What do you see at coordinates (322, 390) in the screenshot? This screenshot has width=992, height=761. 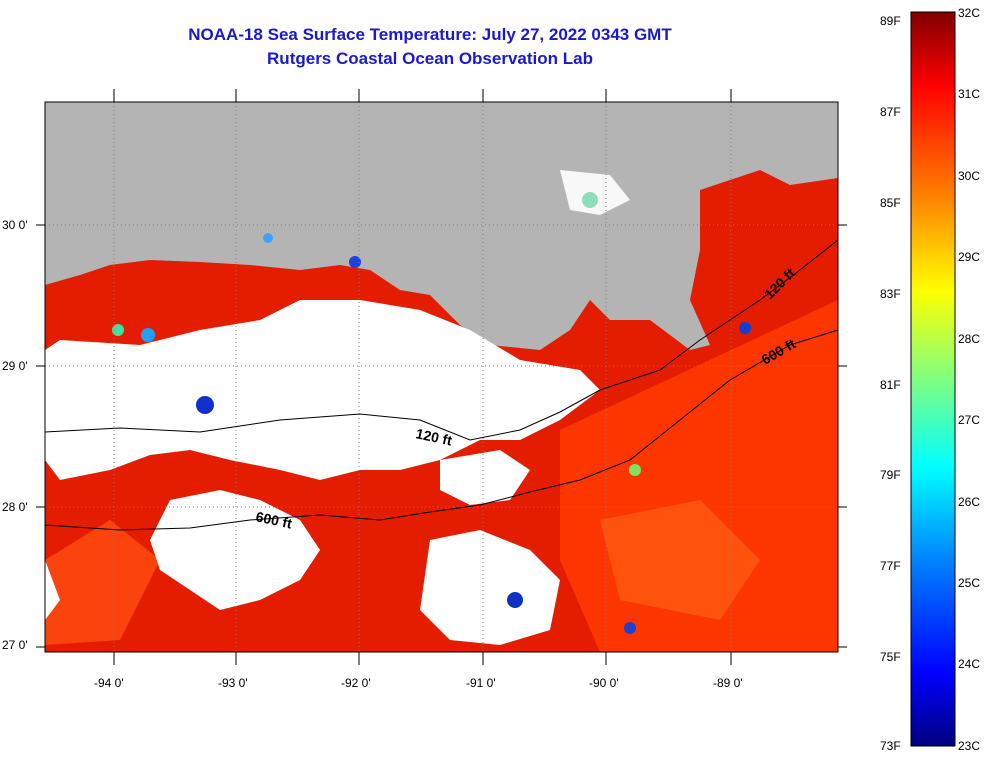 I see `cloud-cover-north` at bounding box center [322, 390].